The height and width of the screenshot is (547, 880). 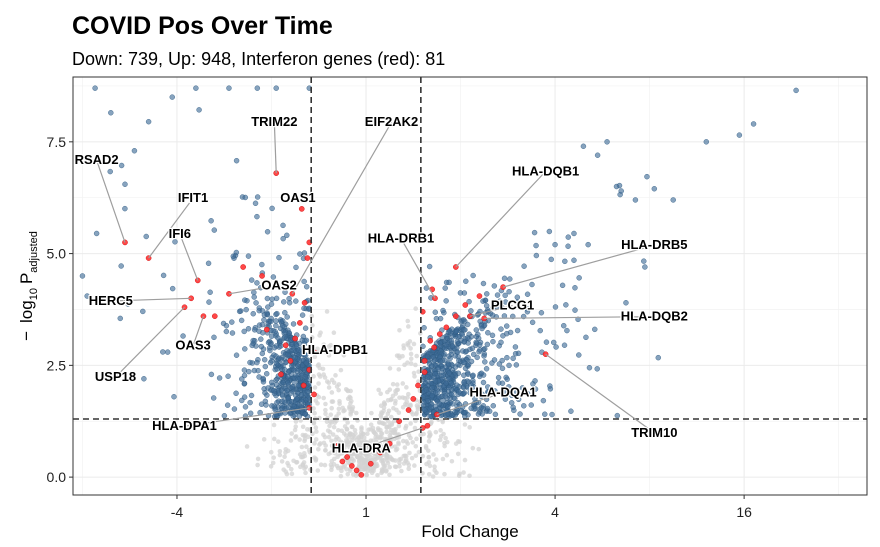 I want to click on gene-label: HLA-DRB1, so click(x=401, y=237).